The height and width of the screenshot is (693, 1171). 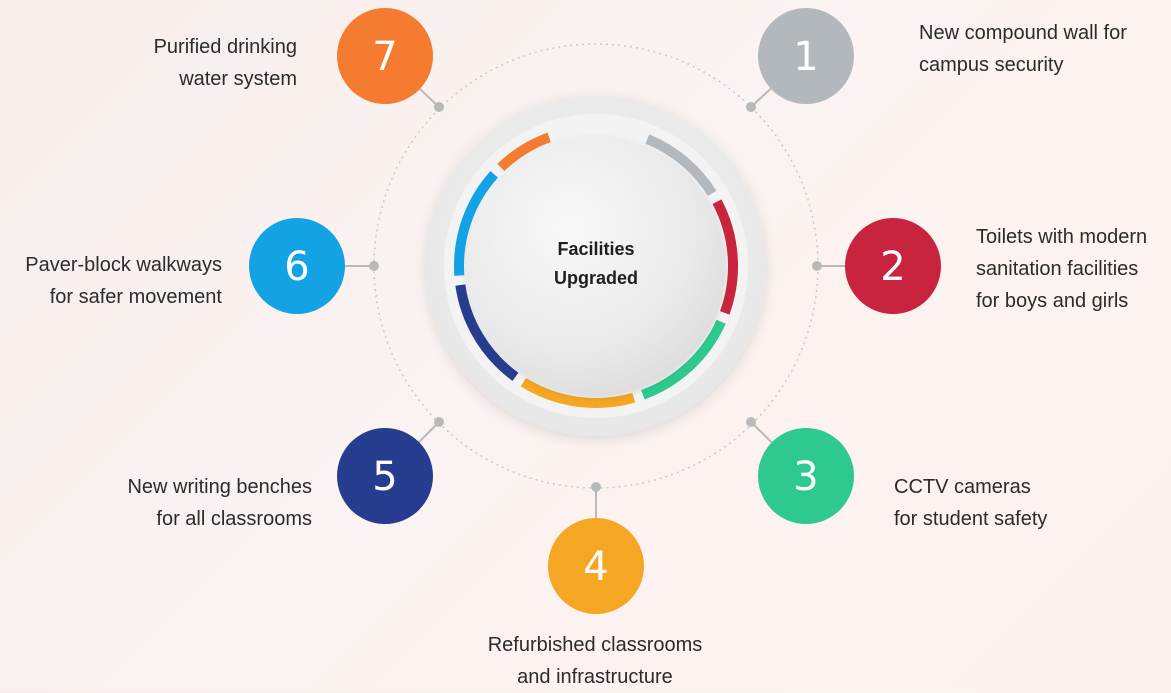 I want to click on label-1-line-2: campus security, so click(x=991, y=65).